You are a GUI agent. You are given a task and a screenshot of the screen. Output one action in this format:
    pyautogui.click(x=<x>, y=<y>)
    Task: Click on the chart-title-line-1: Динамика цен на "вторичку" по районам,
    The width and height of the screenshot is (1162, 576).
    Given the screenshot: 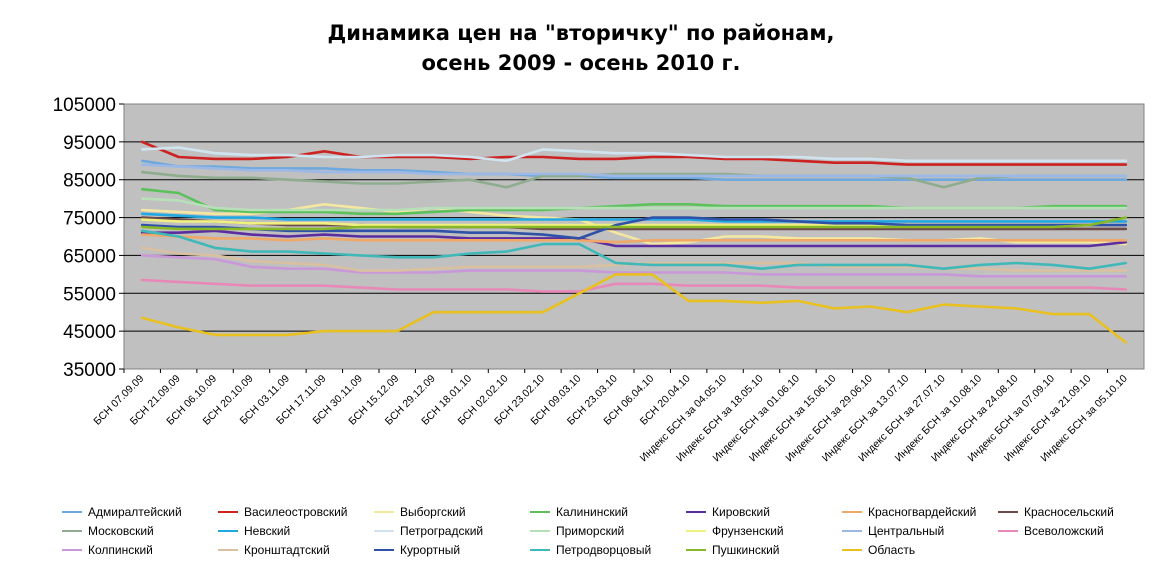 What is the action you would take?
    pyautogui.click(x=581, y=33)
    